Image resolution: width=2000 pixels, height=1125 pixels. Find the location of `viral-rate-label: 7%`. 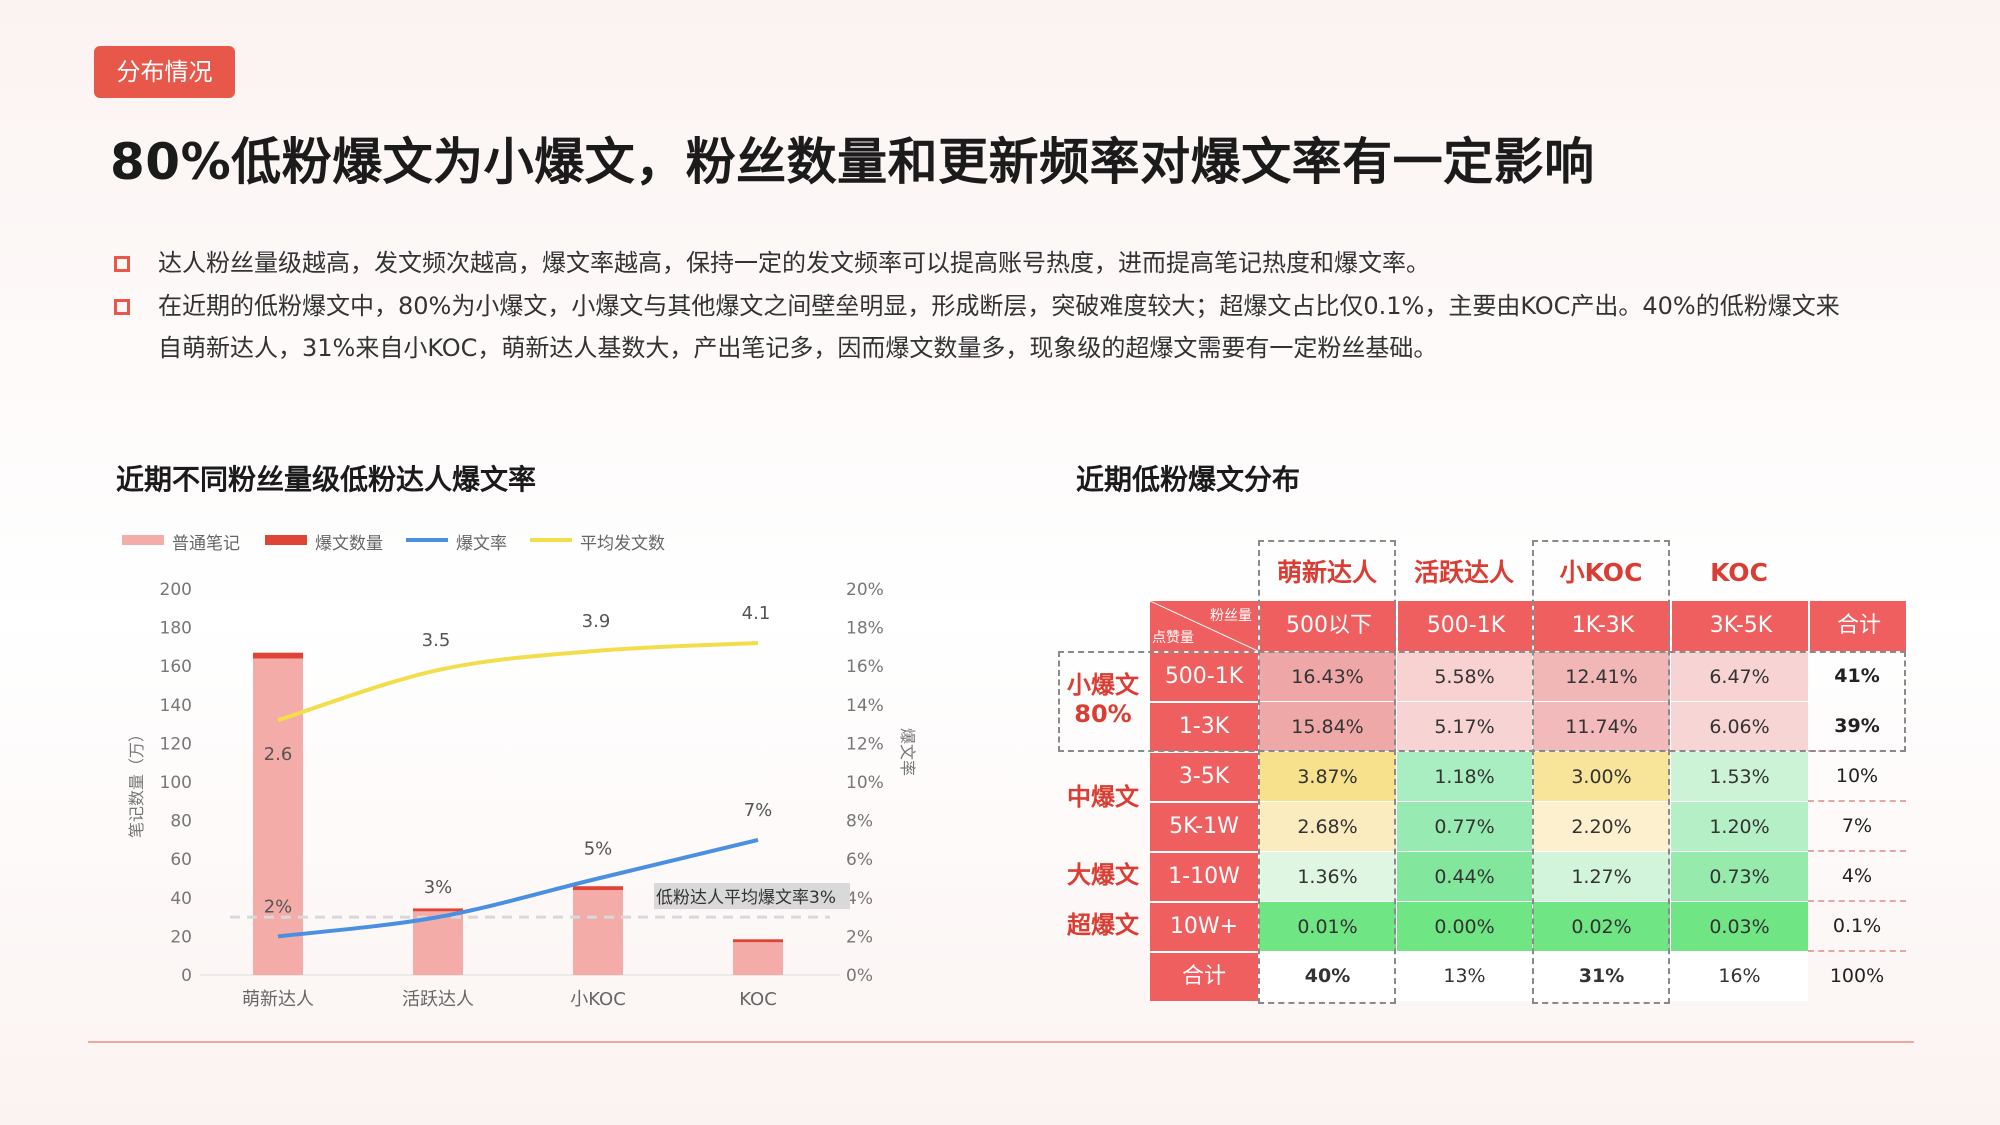

viral-rate-label: 7% is located at coordinates (758, 810).